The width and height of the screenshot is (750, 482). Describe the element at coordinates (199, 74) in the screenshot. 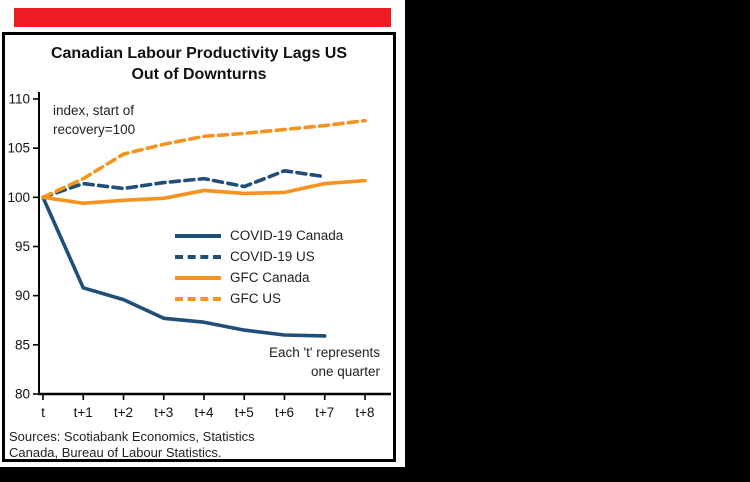

I see `chart-title-line2: Out of Downturns` at that location.